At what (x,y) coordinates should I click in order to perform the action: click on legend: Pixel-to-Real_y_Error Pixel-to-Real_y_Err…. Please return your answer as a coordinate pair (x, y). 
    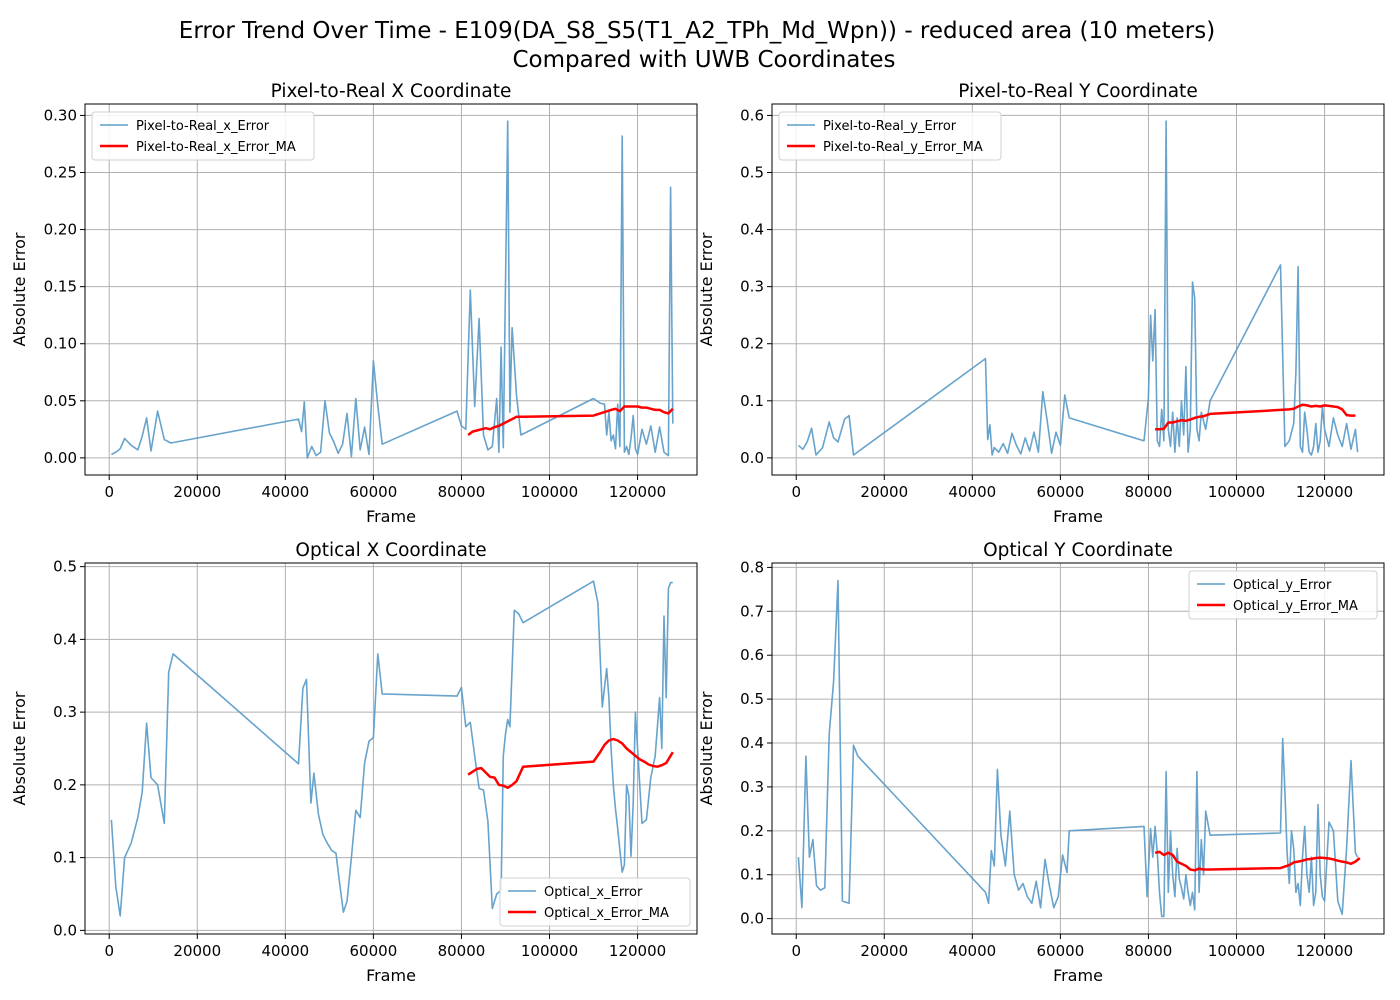
    Looking at the image, I should click on (890, 136).